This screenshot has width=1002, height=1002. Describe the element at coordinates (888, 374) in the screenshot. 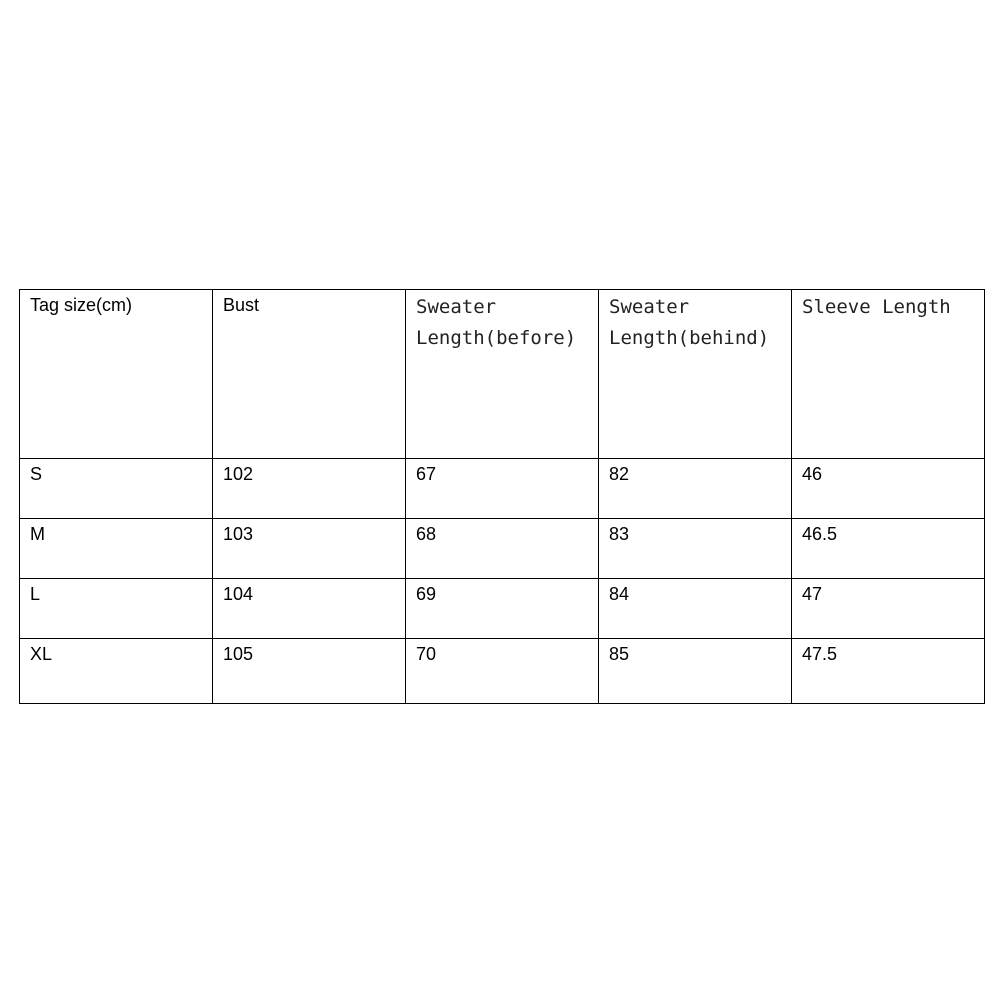

I see `header-cell: Sleeve Length` at that location.